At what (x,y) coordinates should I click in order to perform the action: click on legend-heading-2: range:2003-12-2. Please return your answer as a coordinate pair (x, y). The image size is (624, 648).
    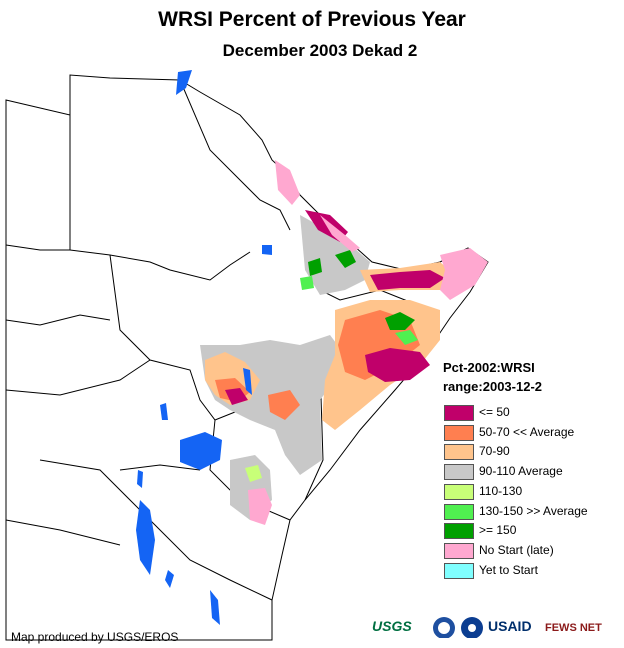
    Looking at the image, I should click on (492, 386).